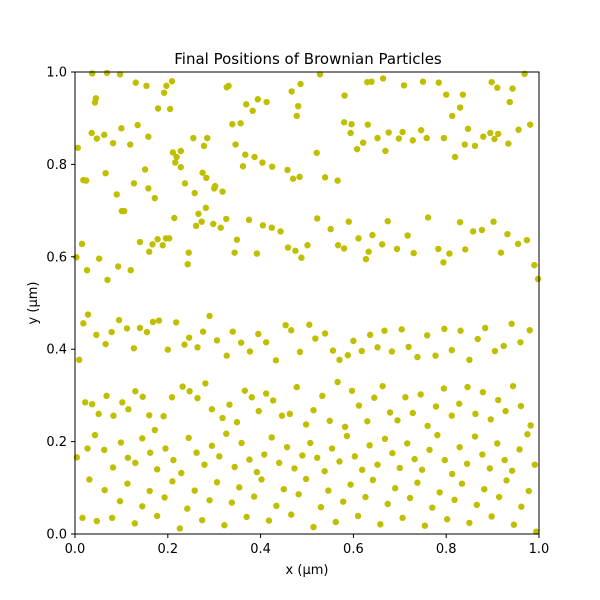  I want to click on x-tick-label: 1.0, so click(539, 549).